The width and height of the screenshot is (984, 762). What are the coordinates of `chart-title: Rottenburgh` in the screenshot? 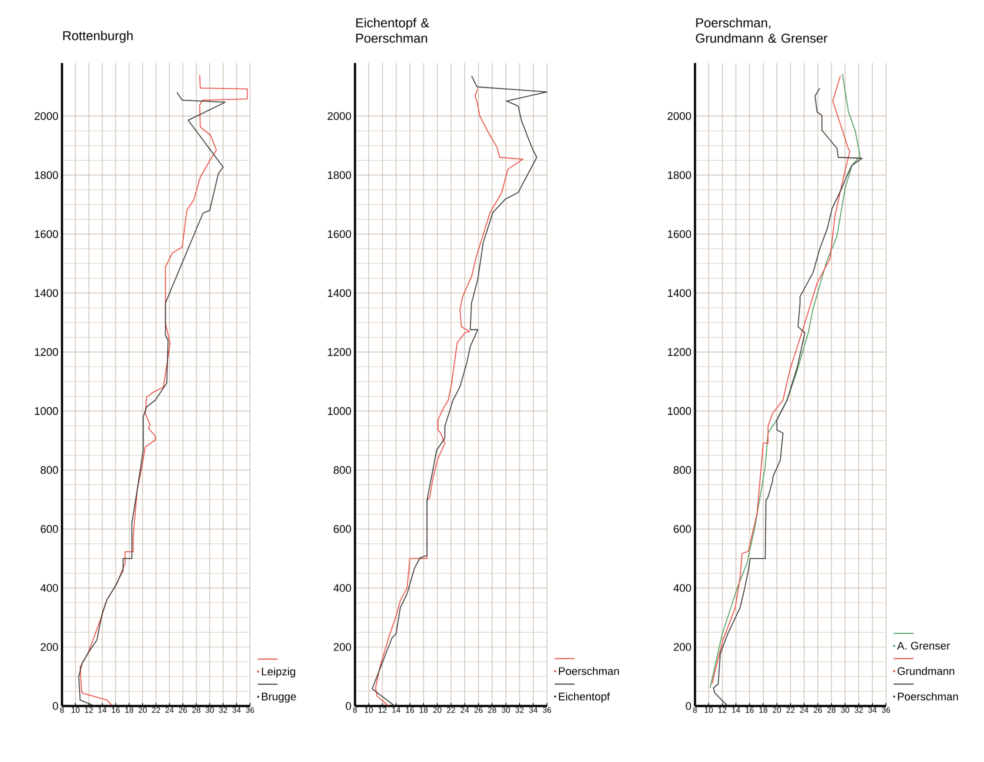 It's located at (98, 36).